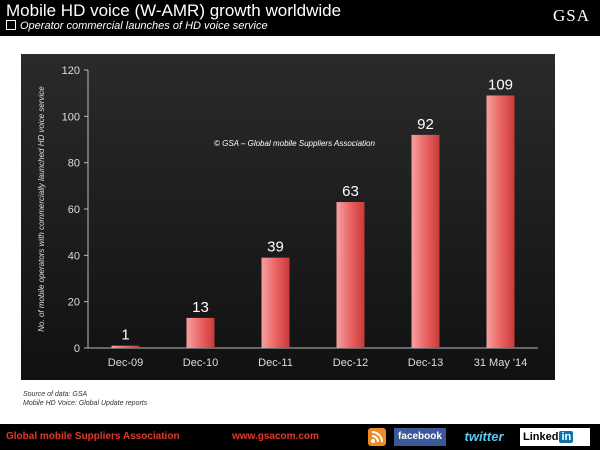 The width and height of the screenshot is (600, 450). Describe the element at coordinates (275, 247) in the screenshot. I see `bar-value-label: 39` at that location.